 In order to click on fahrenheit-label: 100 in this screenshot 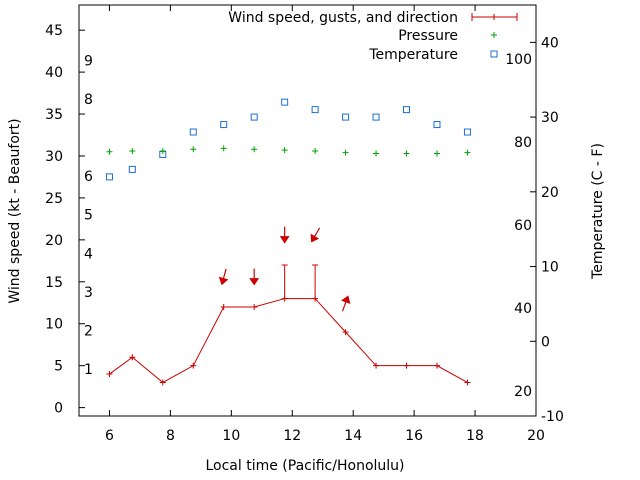, I will do `click(518, 60)`.